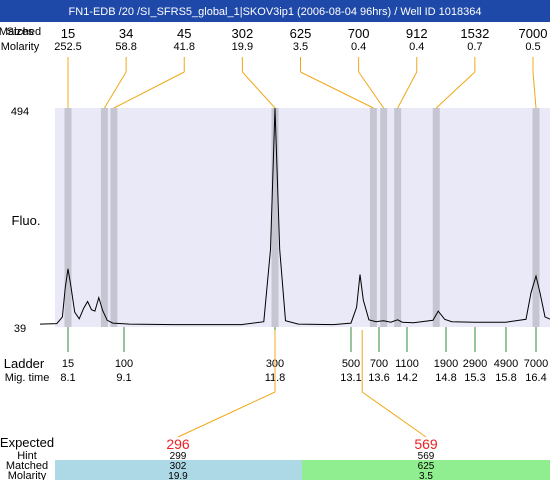 Image resolution: width=550 pixels, height=480 pixels. What do you see at coordinates (27, 466) in the screenshot?
I see `matched-label: Matched` at bounding box center [27, 466].